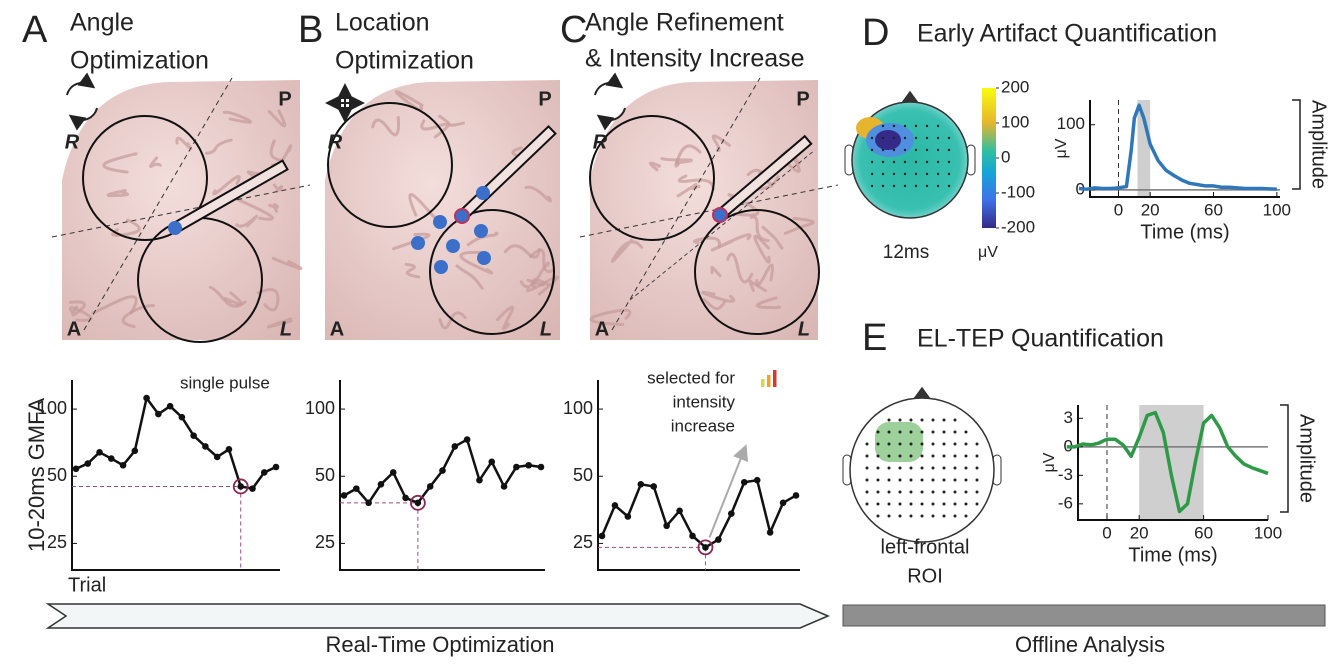 The height and width of the screenshot is (666, 1332). What do you see at coordinates (57, 542) in the screenshot?
I see `y-tick-label: 25` at bounding box center [57, 542].